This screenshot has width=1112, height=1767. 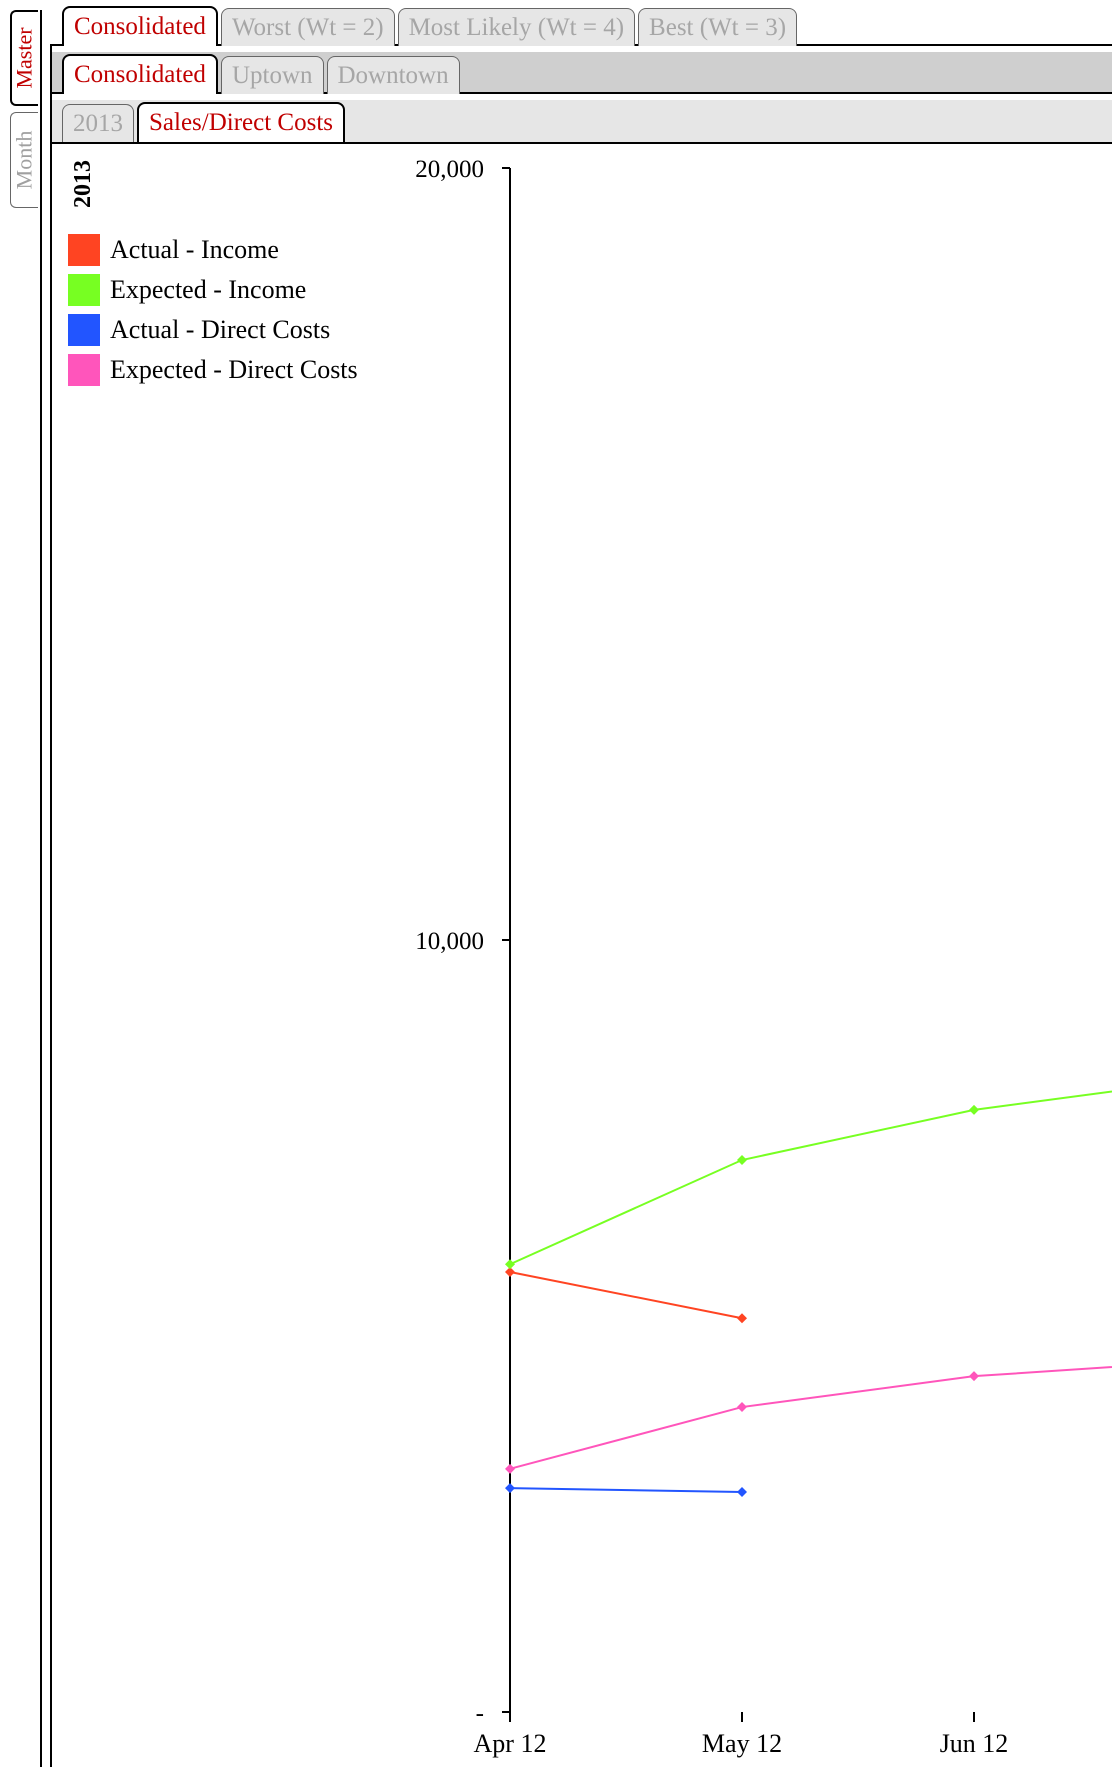 I want to click on vtab-master-label: Master, so click(x=24, y=58).